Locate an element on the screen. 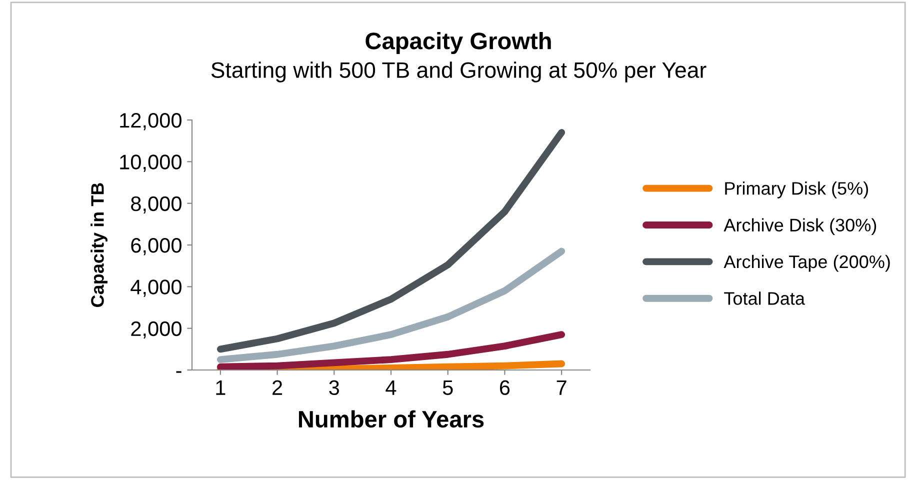 The image size is (917, 482). y-tick-label: 12,000 is located at coordinates (151, 121).